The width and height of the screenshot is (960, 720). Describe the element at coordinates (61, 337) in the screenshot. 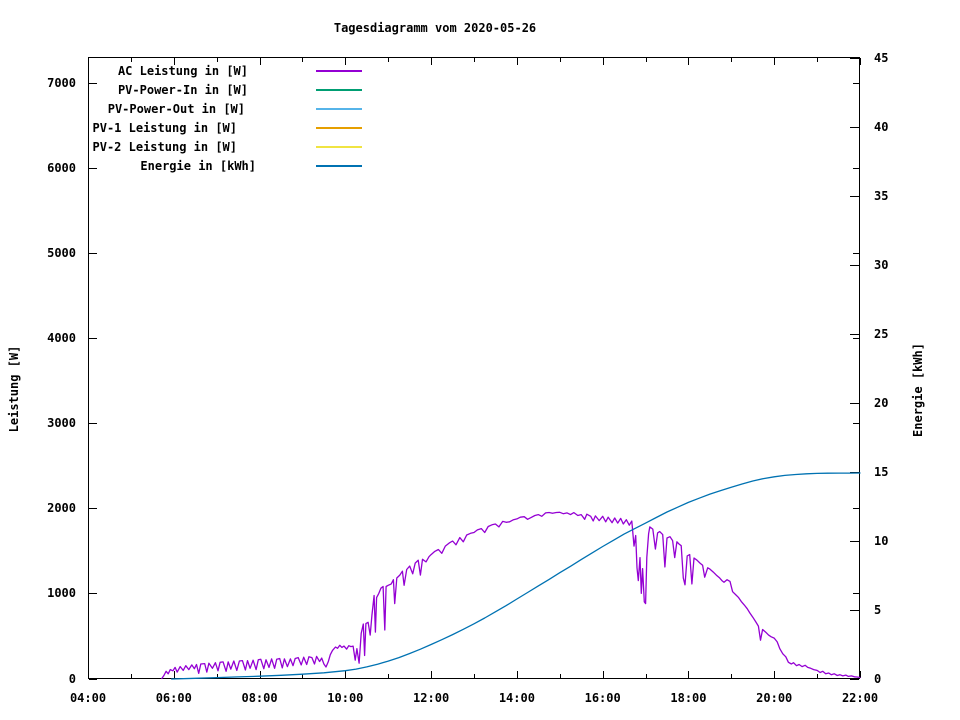

I see `y-left-tick-label: 4000` at that location.